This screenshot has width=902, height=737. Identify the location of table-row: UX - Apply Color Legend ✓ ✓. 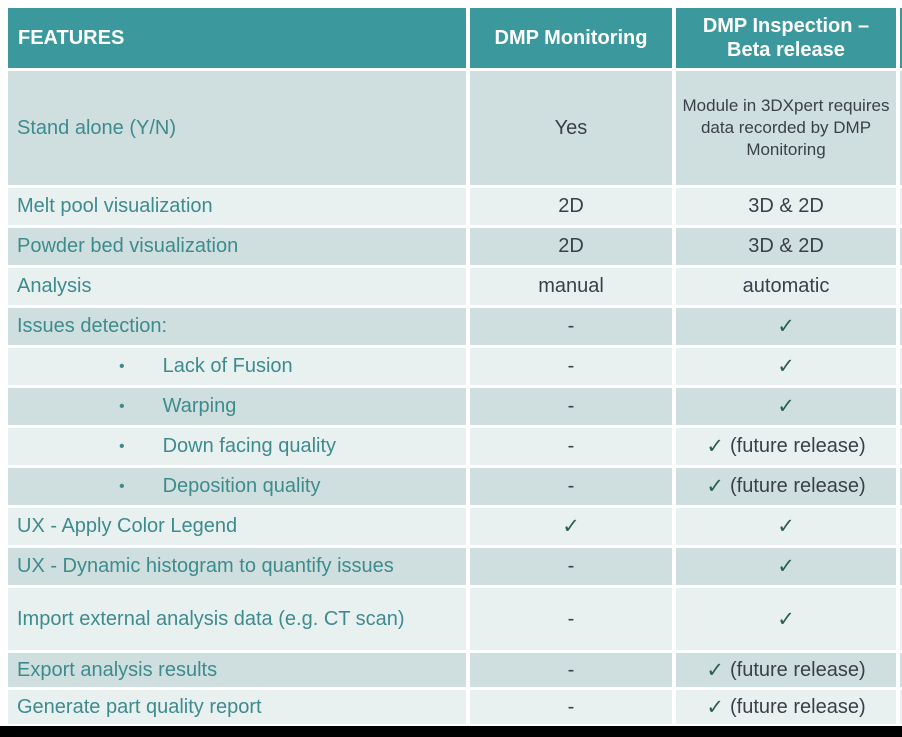
(455, 526).